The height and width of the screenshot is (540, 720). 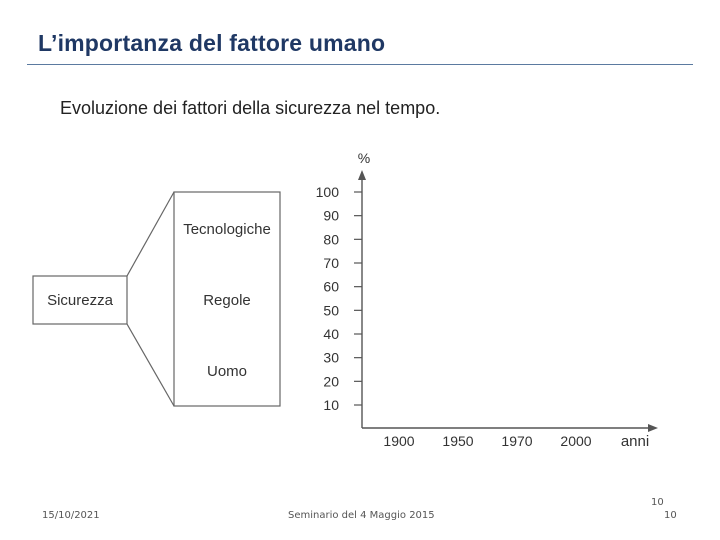 I want to click on y-tick-label: 50, so click(x=331, y=310).